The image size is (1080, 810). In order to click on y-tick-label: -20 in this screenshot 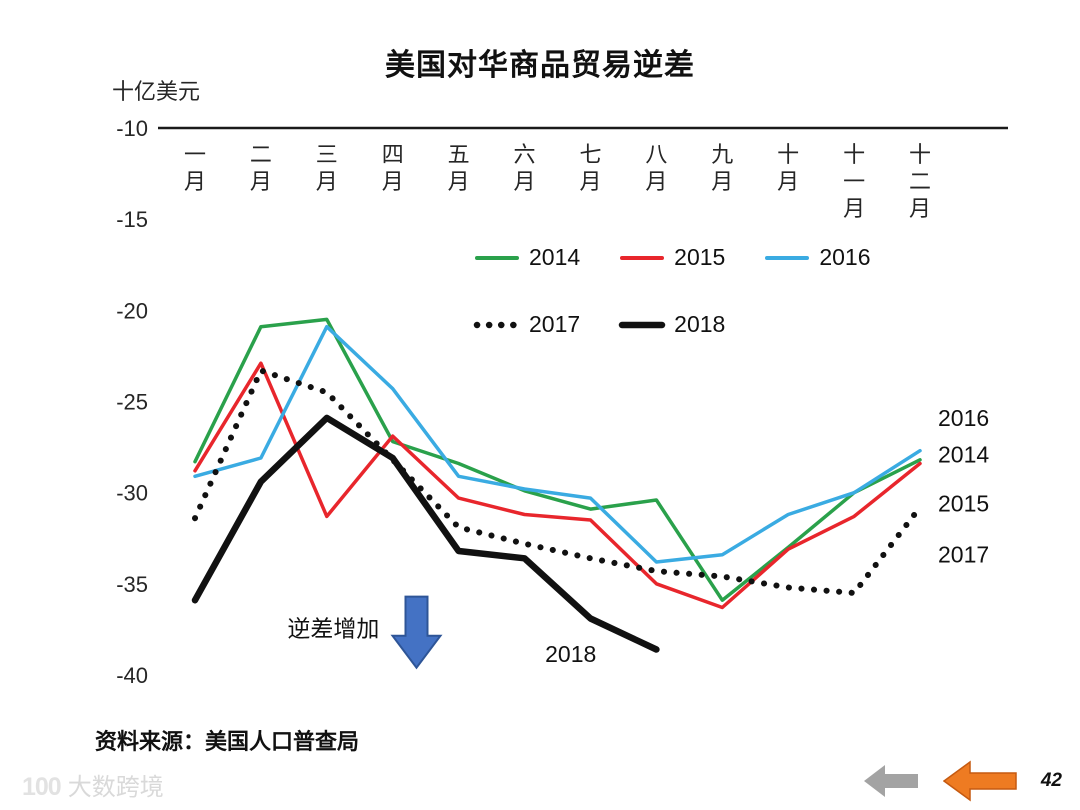, I will do `click(132, 310)`.